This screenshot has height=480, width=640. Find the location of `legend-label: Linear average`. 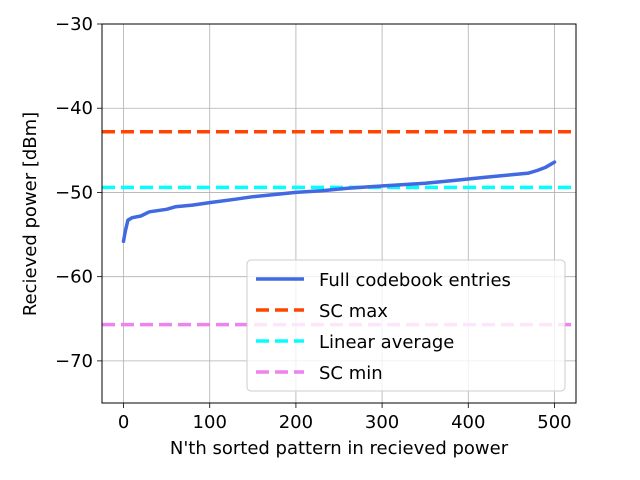

legend-label: Linear average is located at coordinates (386, 342).